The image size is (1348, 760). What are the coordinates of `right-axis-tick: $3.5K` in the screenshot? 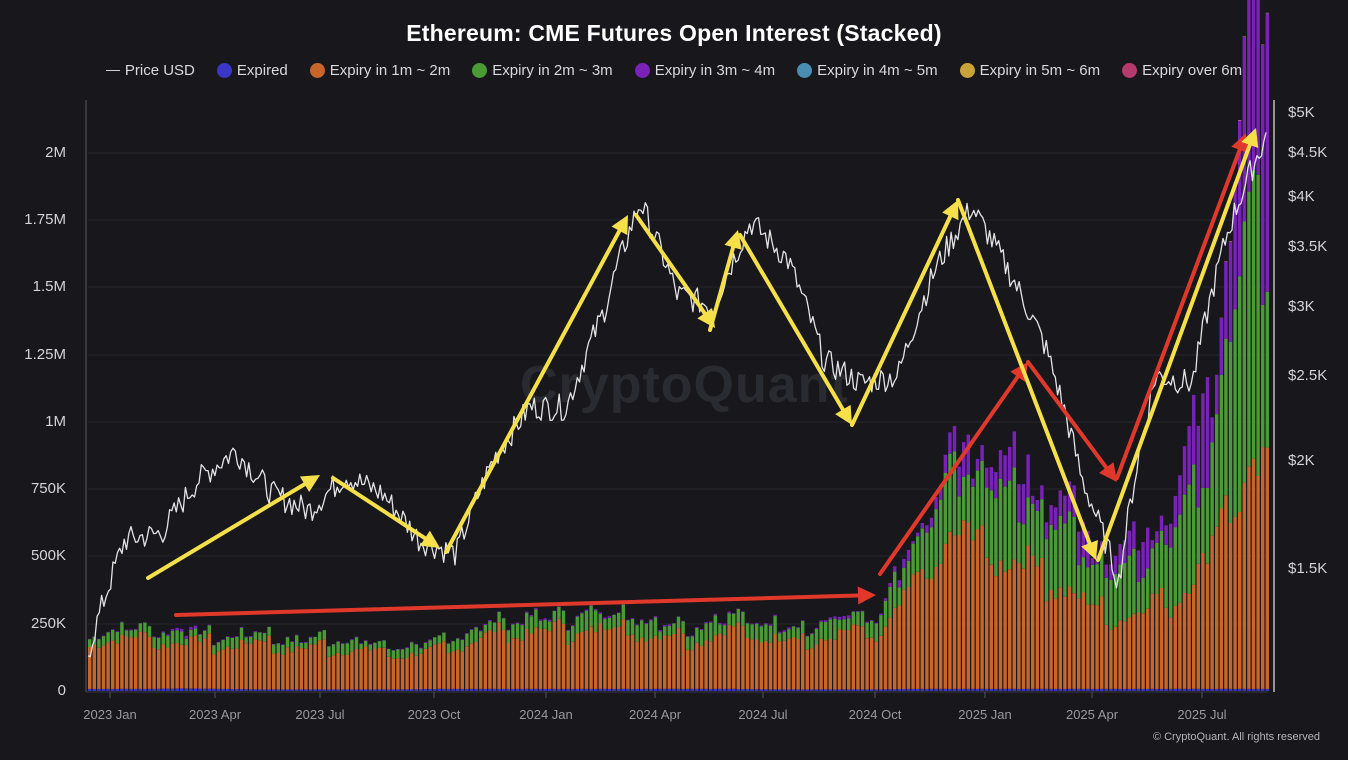 It's located at (1308, 246).